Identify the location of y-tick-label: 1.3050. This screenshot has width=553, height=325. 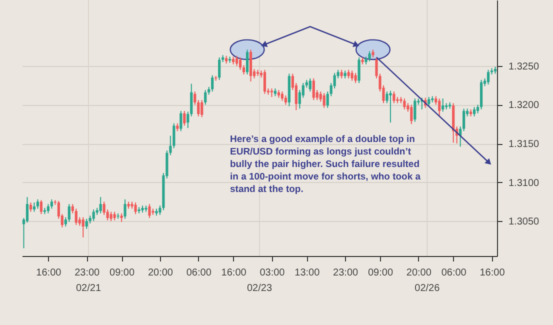
(524, 222).